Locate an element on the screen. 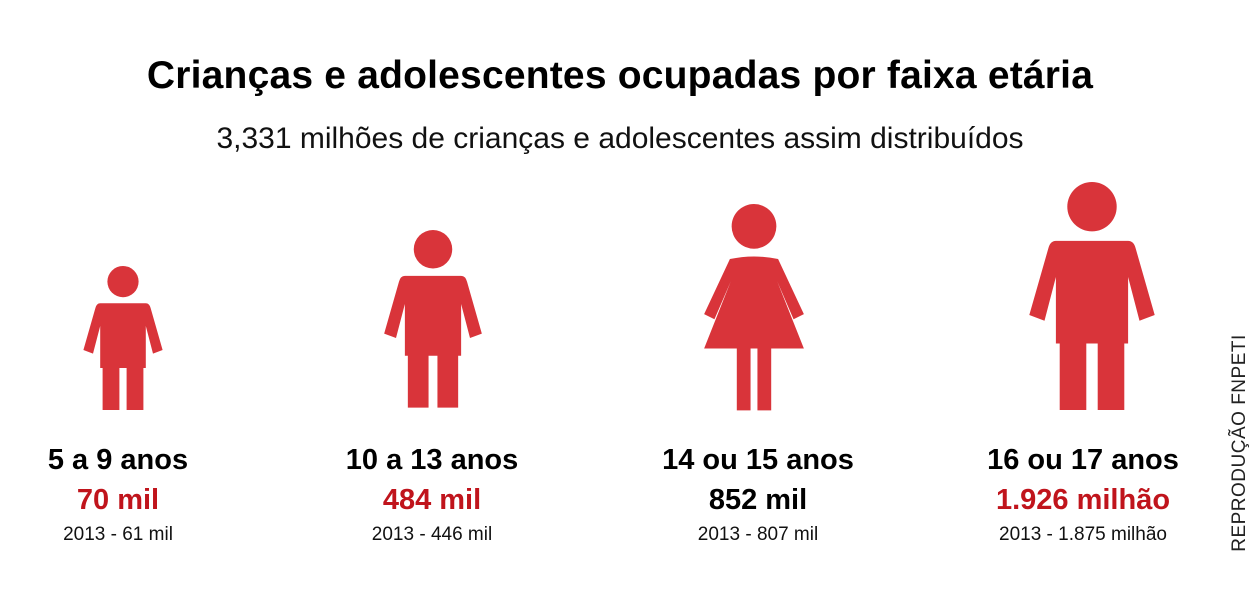  category-label: 10 a 13 anos is located at coordinates (432, 460).